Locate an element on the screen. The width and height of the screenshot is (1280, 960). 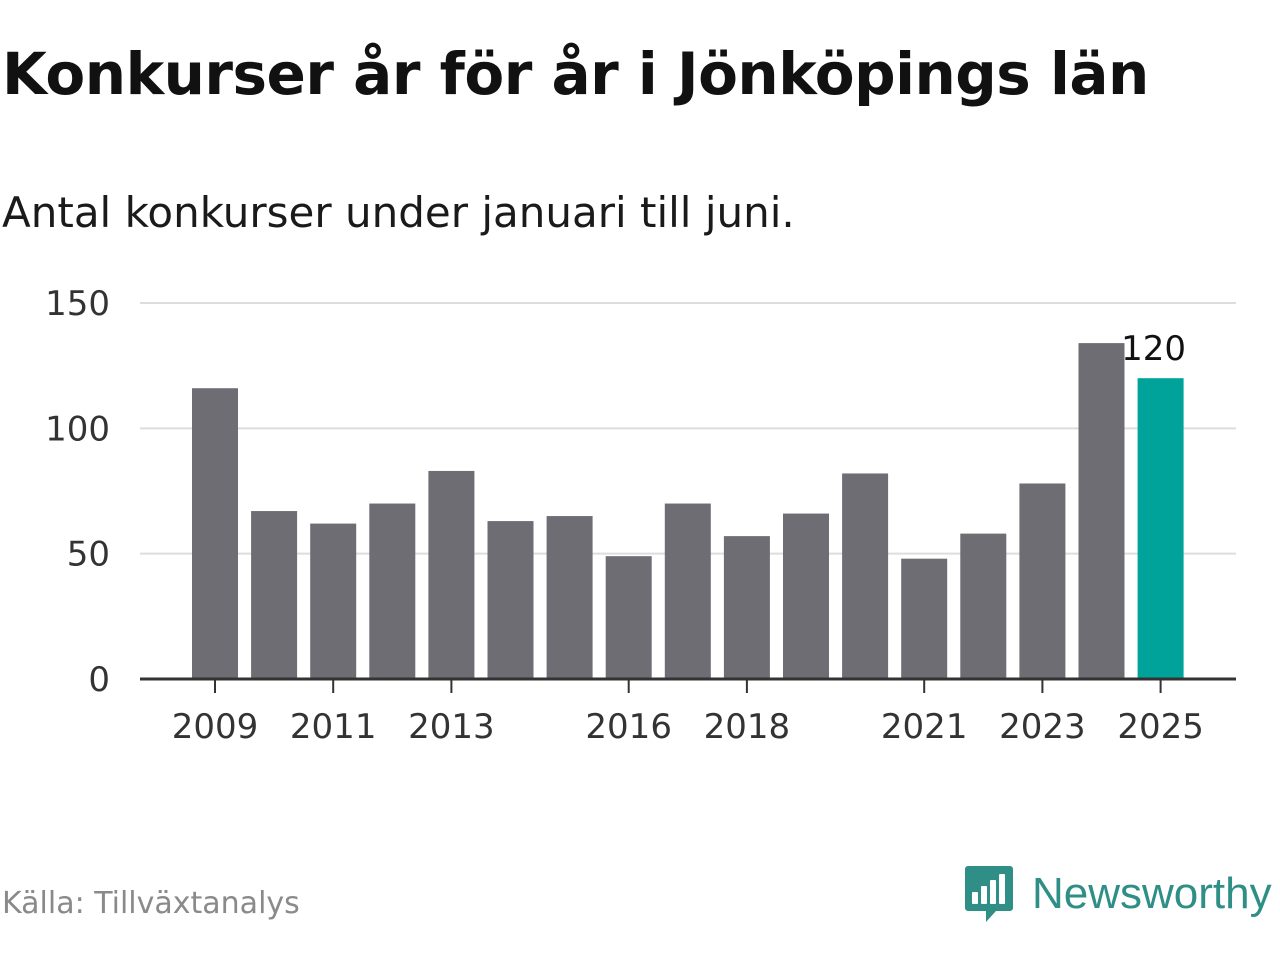
brand-logo: Newsworthy is located at coordinates (1118, 894).